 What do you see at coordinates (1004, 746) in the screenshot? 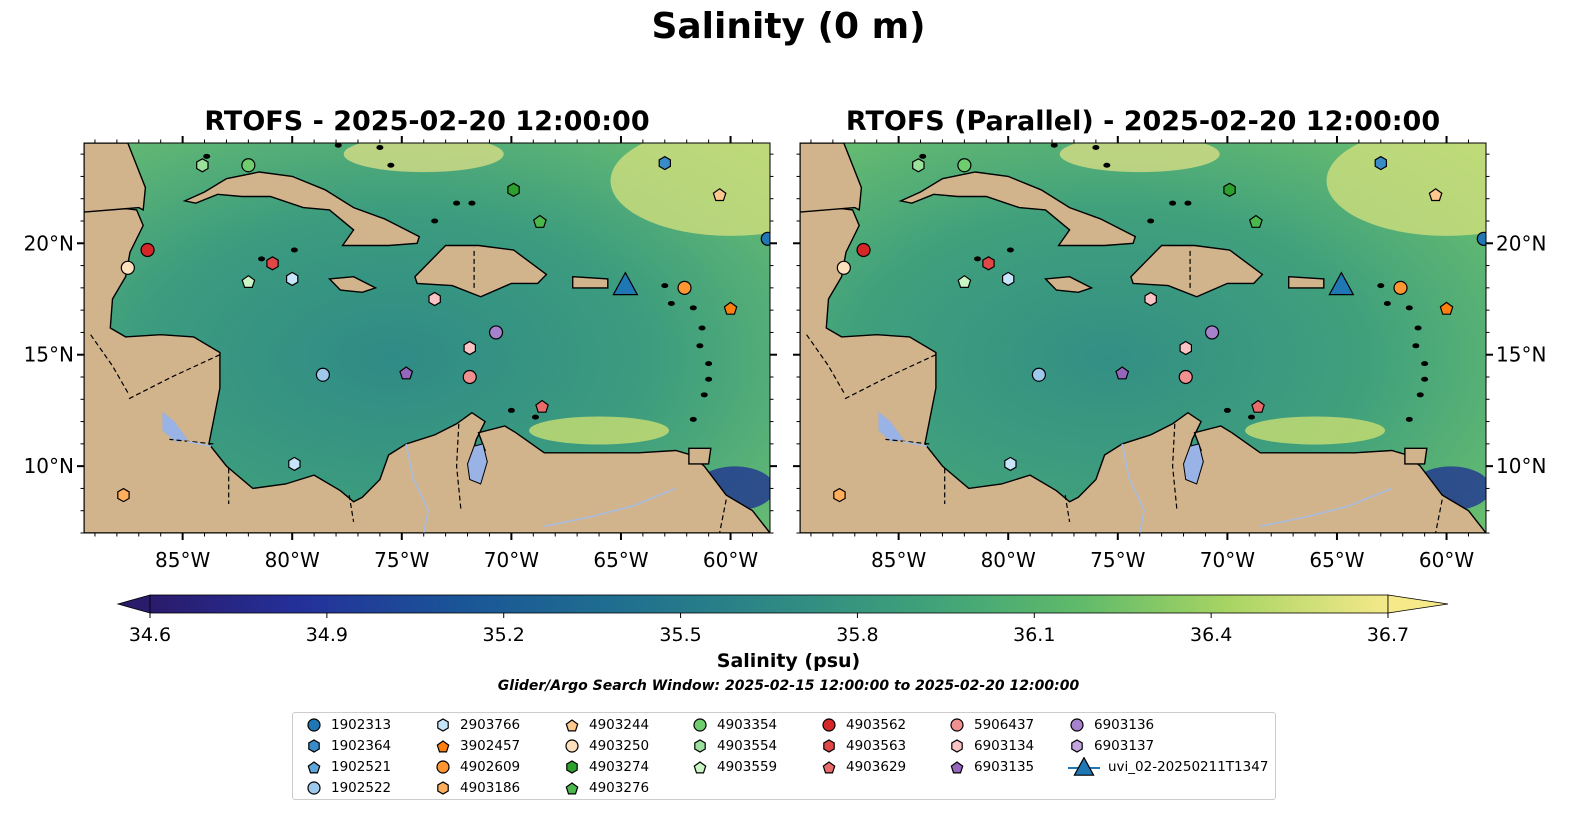
I see `legend-label: 6903134` at bounding box center [1004, 746].